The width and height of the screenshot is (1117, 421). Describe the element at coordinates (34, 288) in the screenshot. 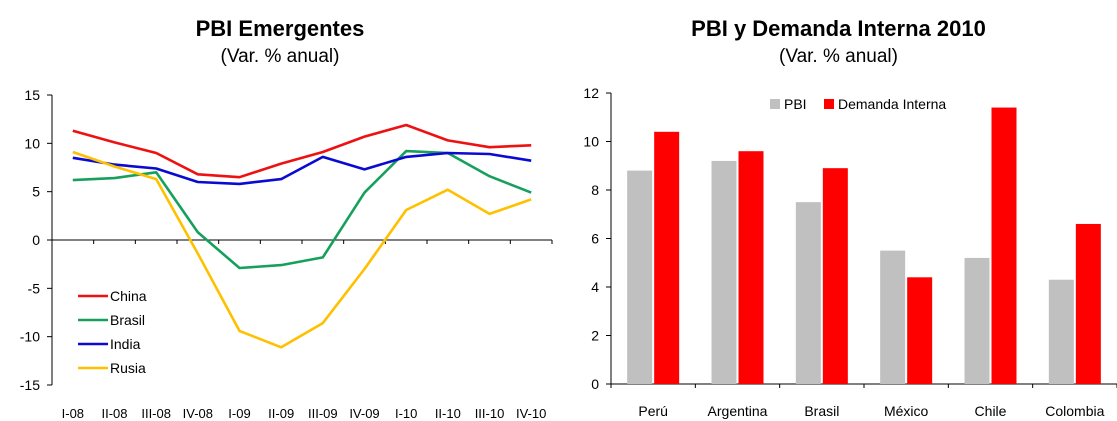

I see `y-tick-label: -5` at that location.